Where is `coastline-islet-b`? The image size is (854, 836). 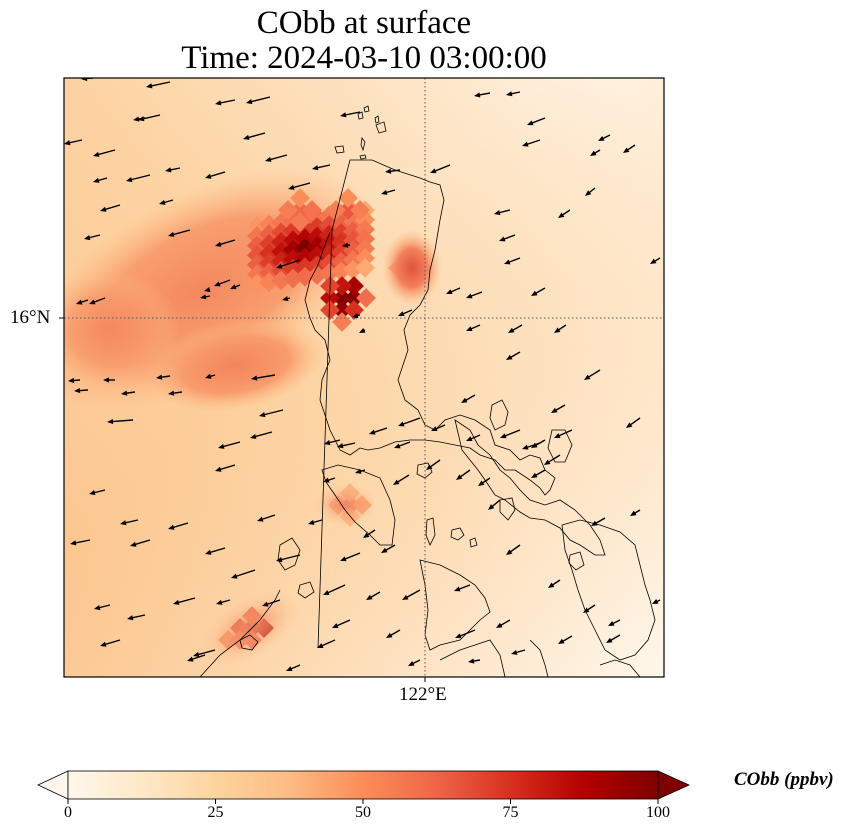 coastline-islet-b is located at coordinates (360, 115).